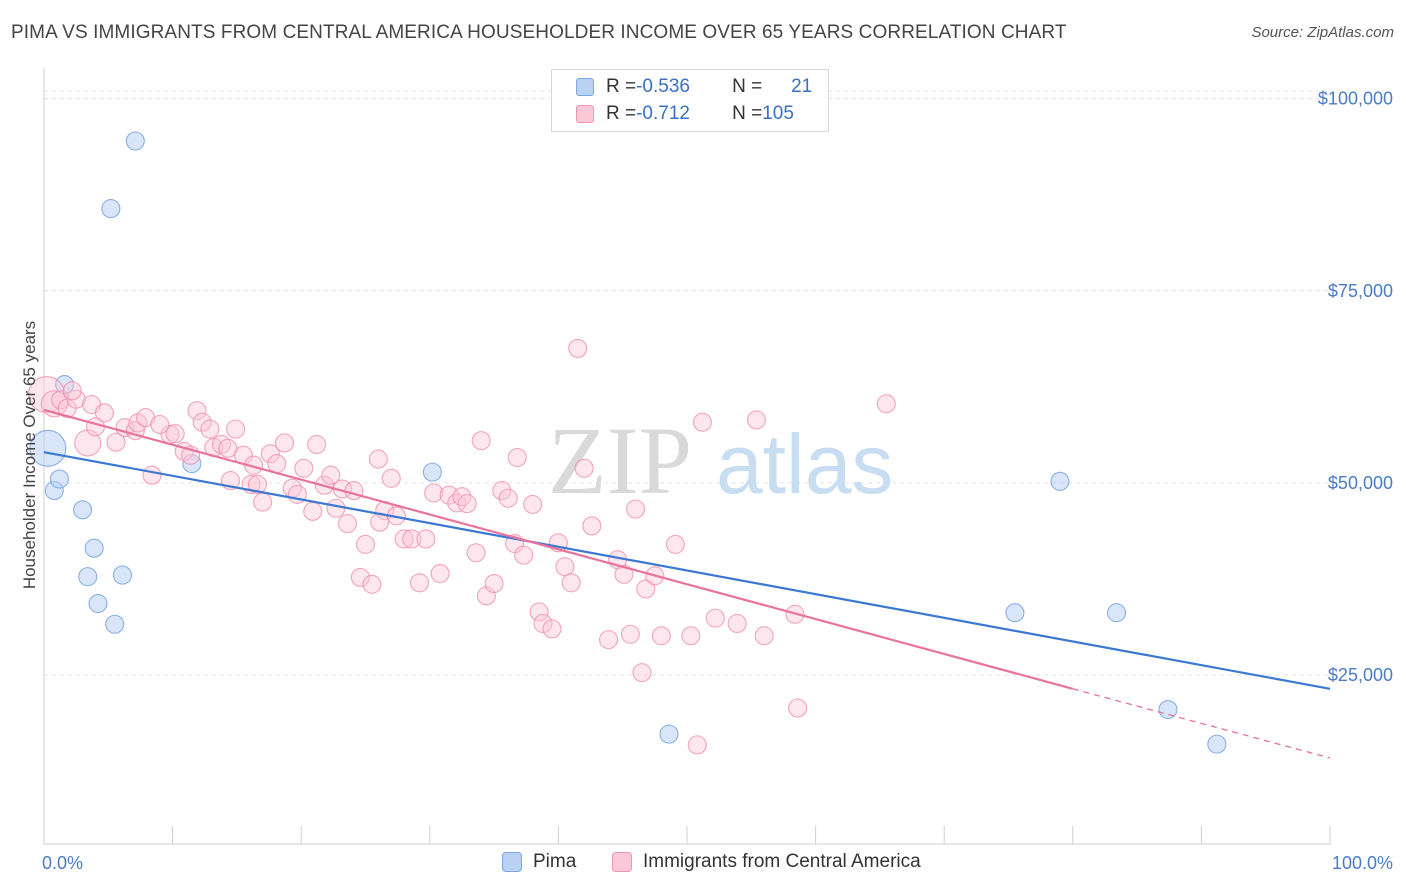 The width and height of the screenshot is (1406, 892). Describe the element at coordinates (622, 862) in the screenshot. I see `central-america-legend-icon` at that location.